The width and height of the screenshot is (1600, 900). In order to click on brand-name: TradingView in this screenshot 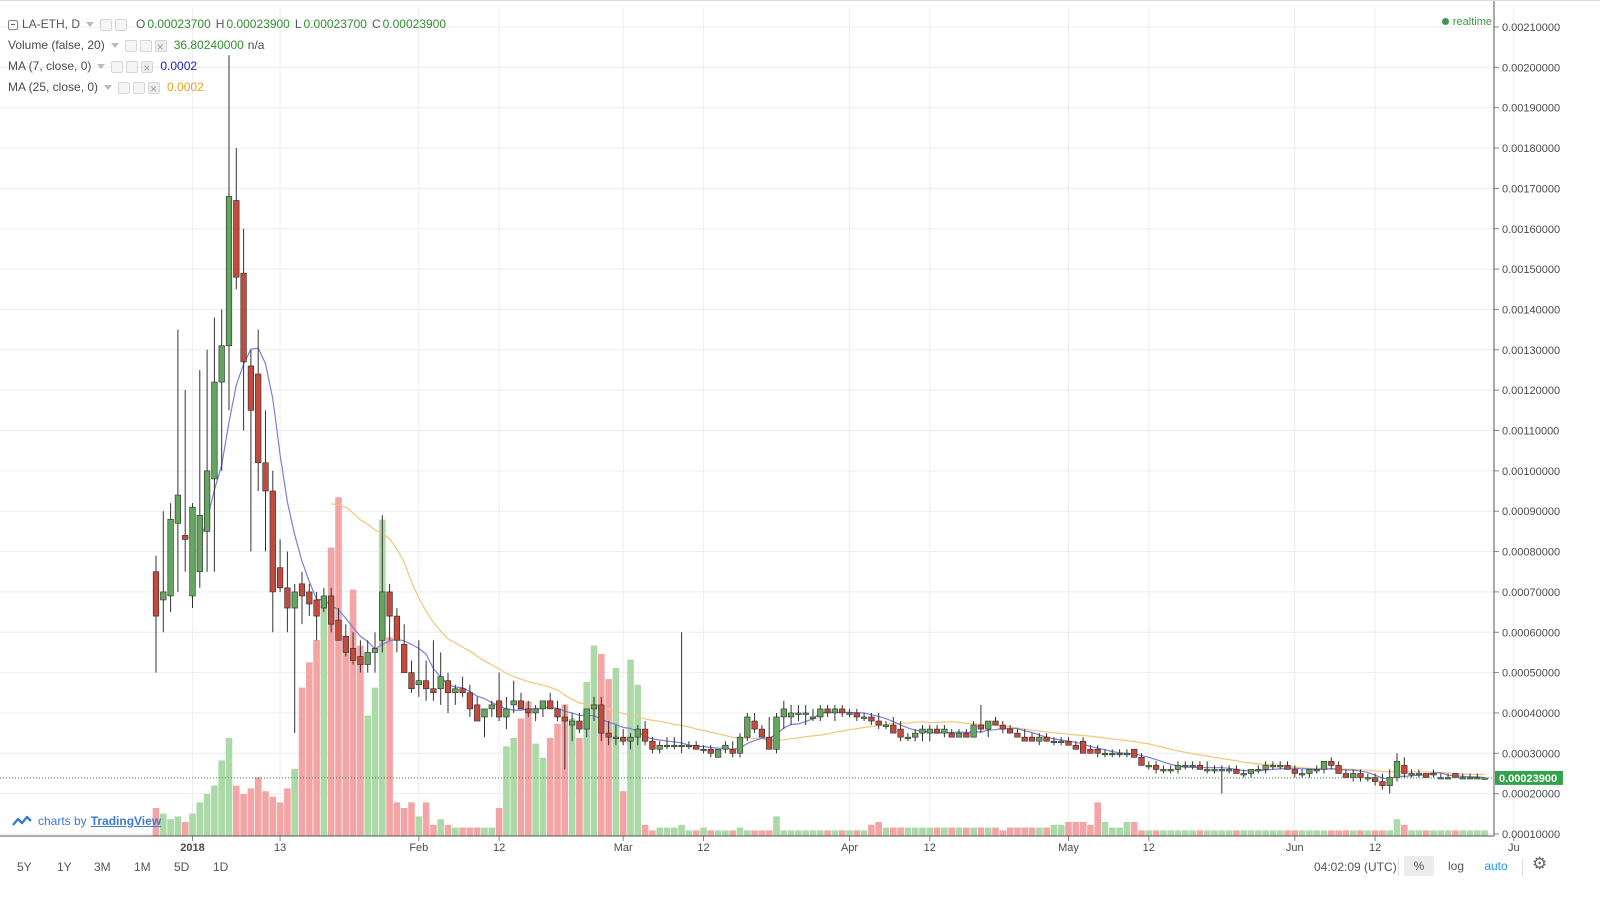, I will do `click(126, 821)`.